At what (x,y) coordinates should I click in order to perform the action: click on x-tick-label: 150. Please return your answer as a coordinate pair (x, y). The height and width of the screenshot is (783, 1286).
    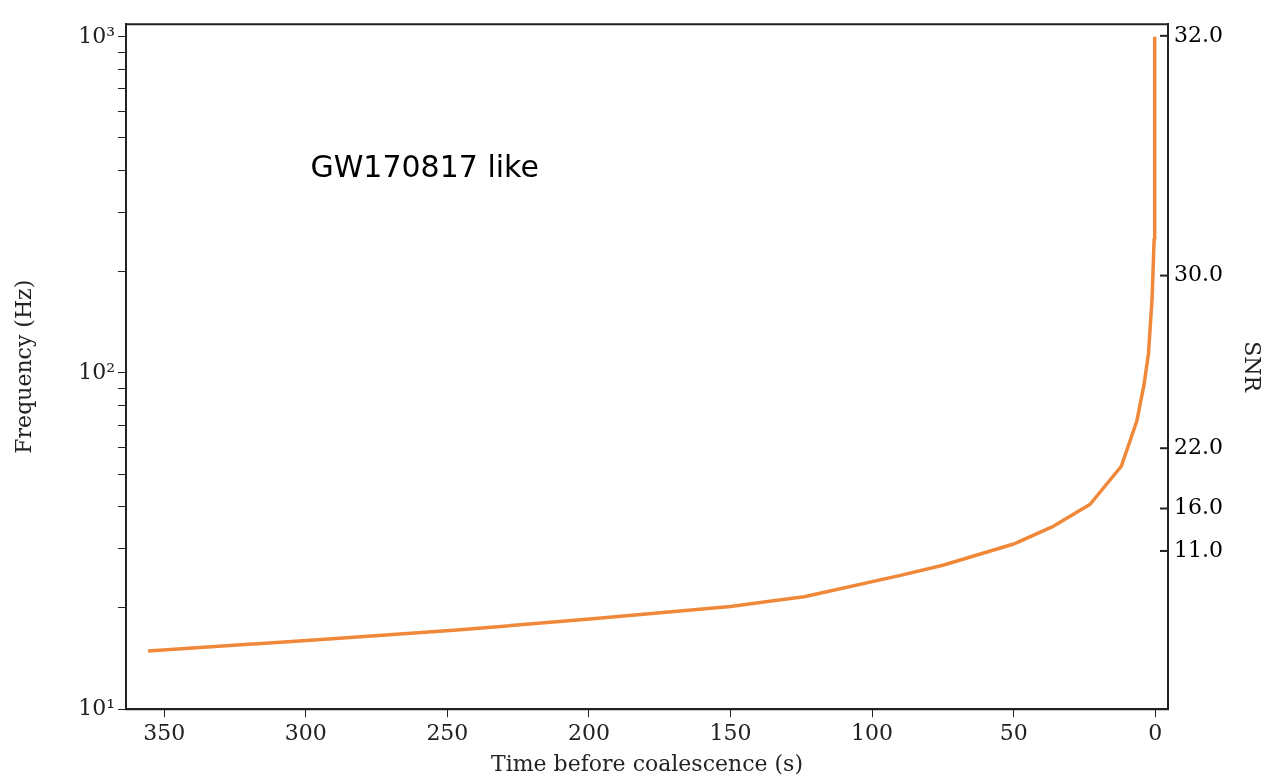
    Looking at the image, I should click on (730, 733).